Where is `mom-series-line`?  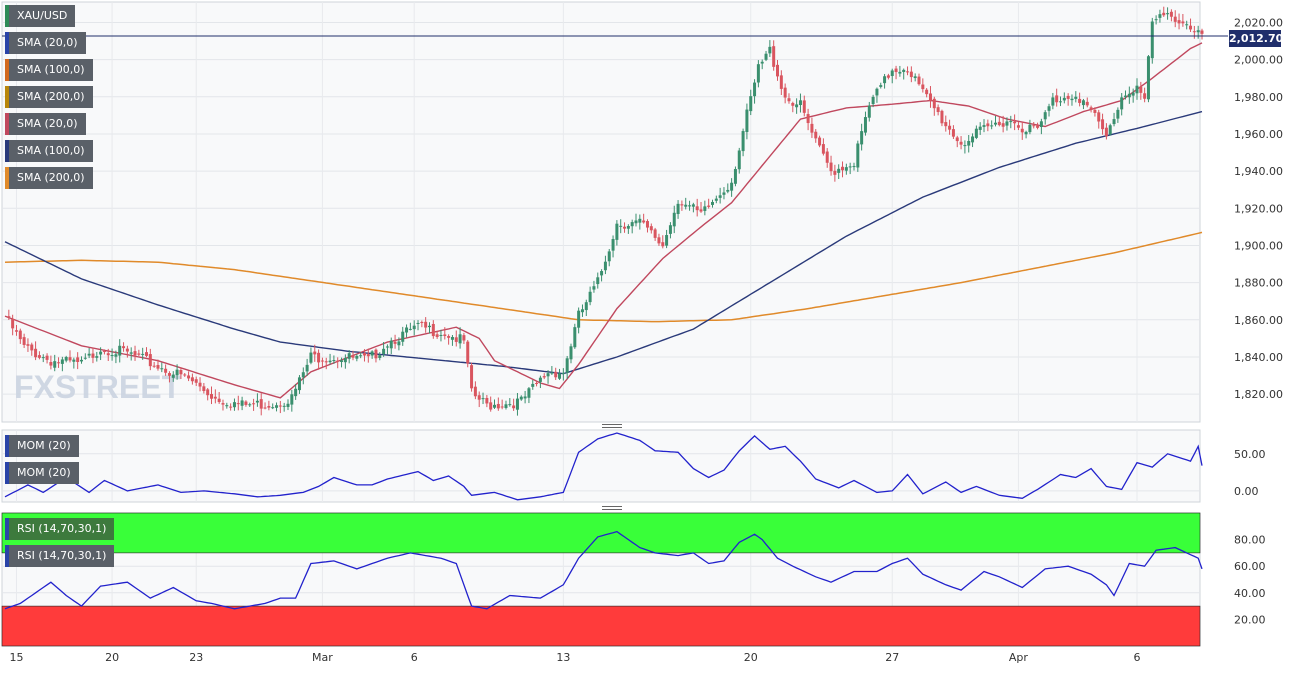
mom-series-line is located at coordinates (603, 466).